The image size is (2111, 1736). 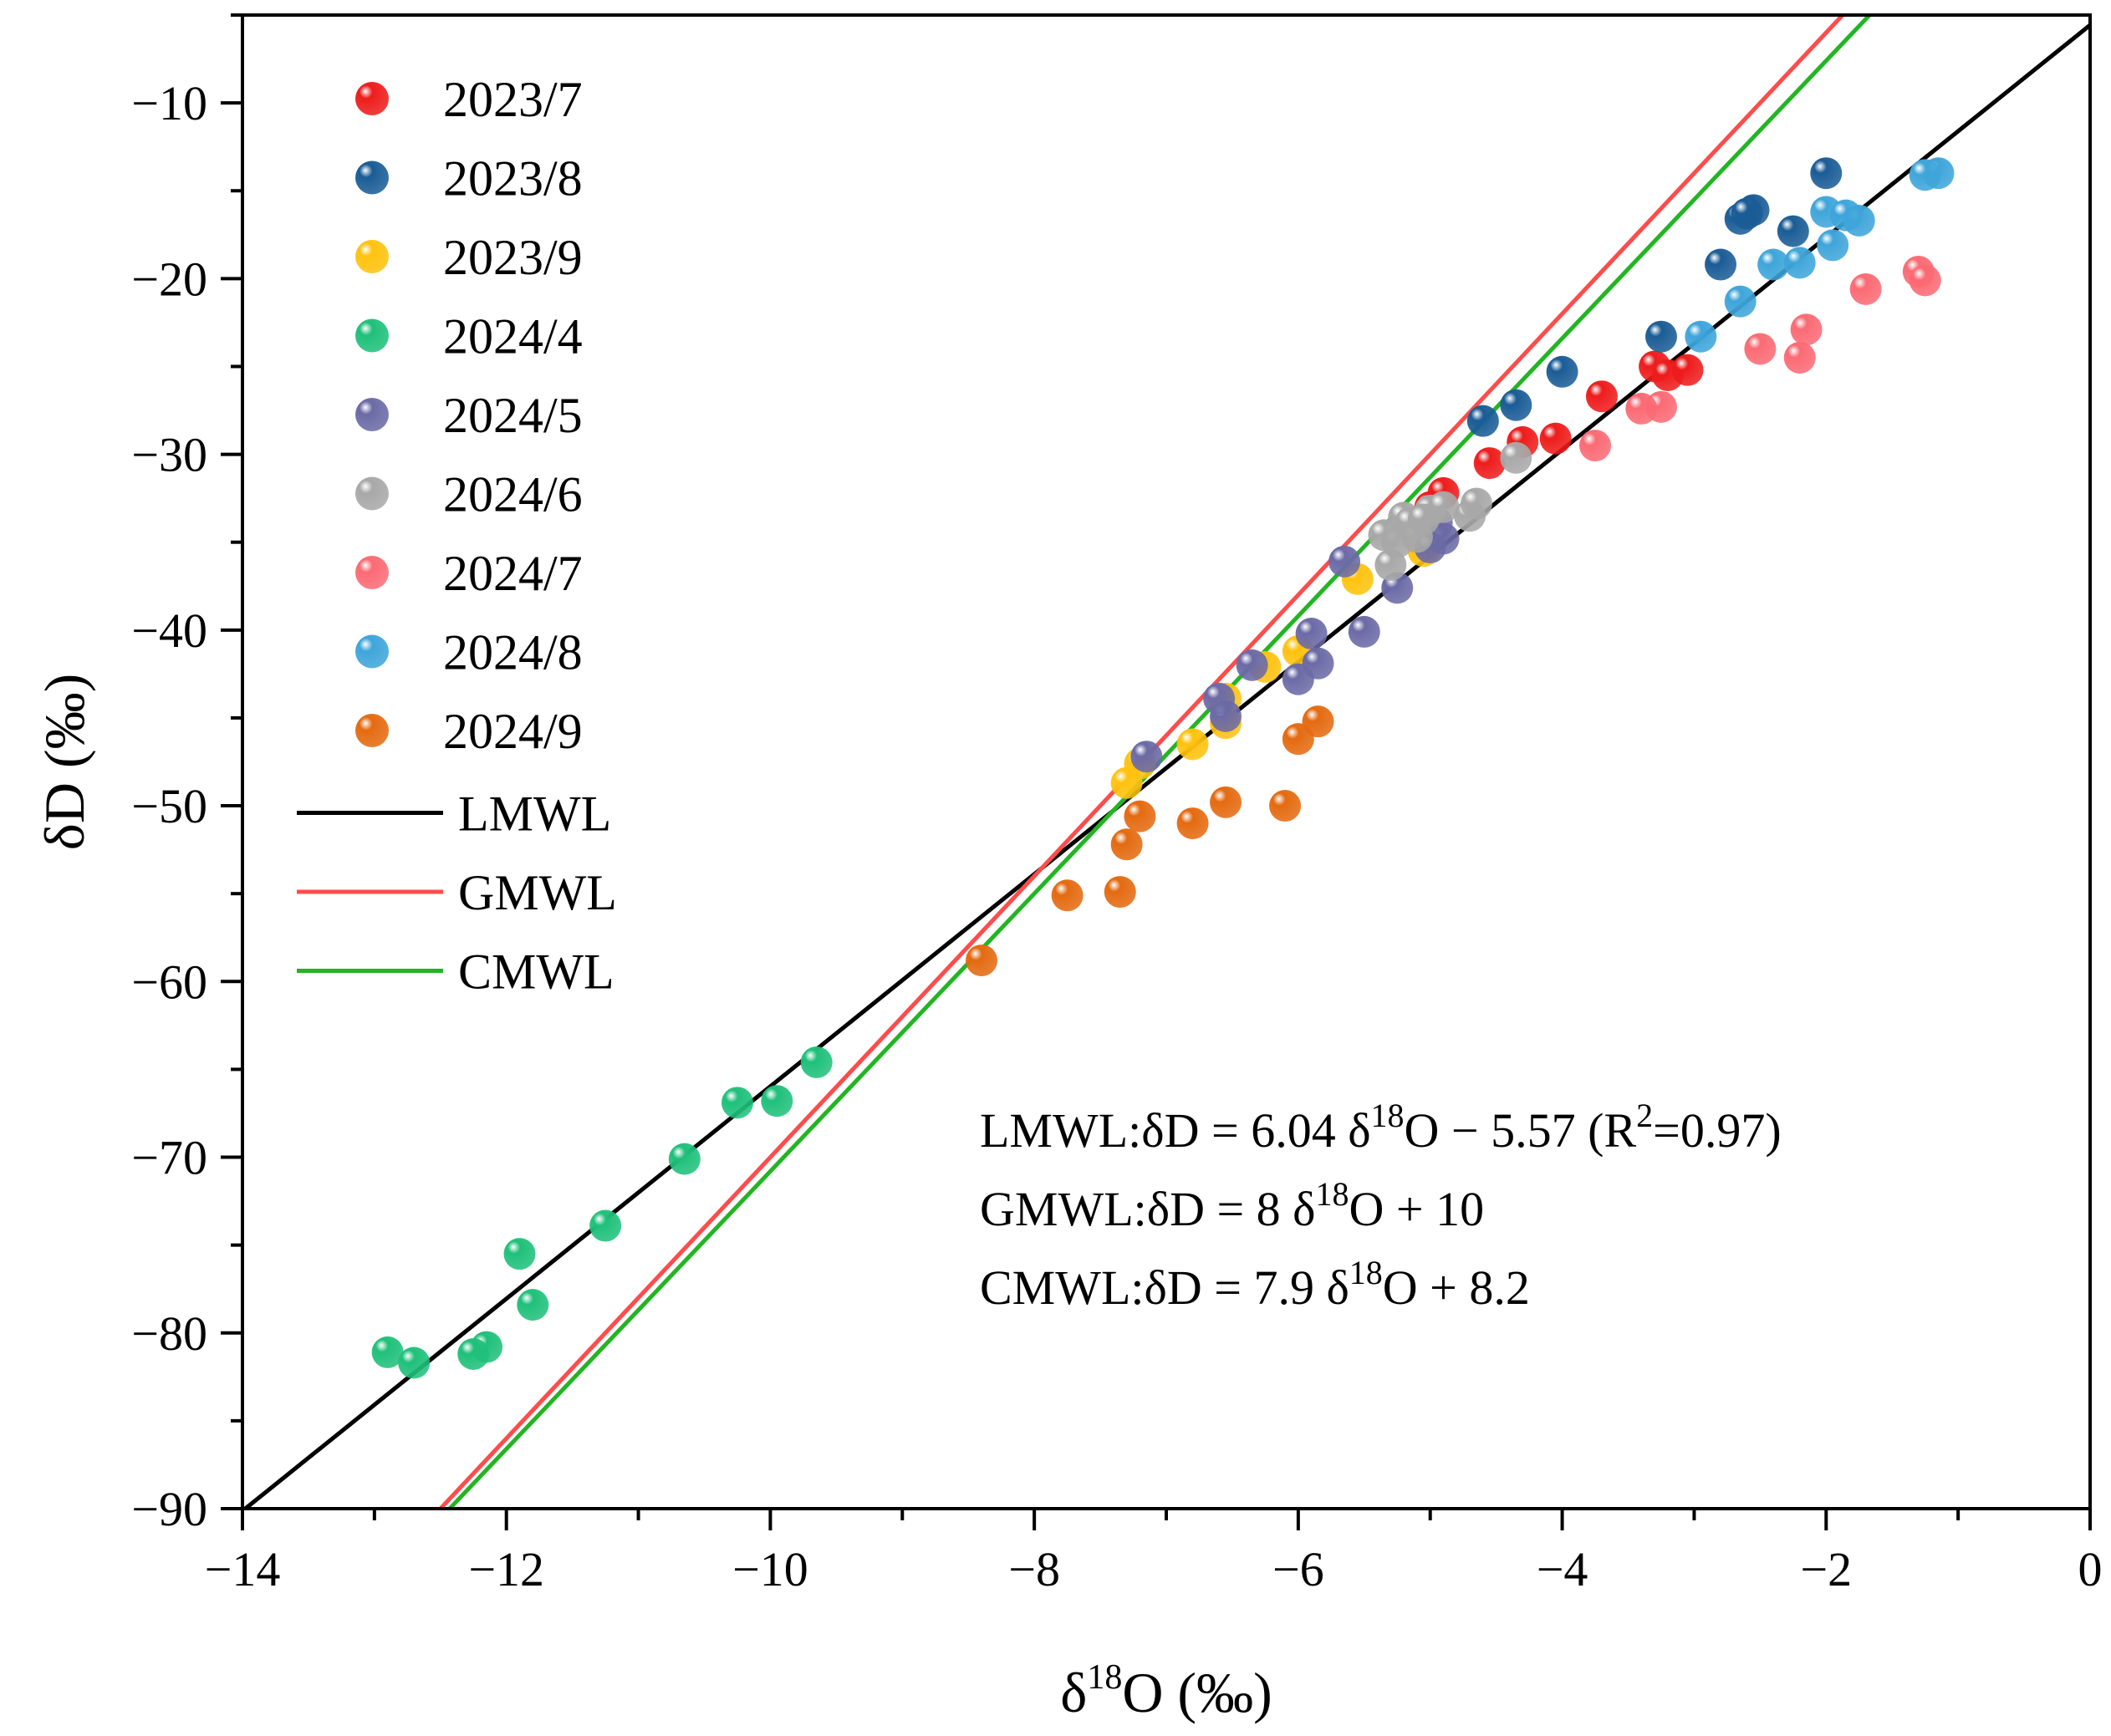 I want to click on y-tick-label: −70, so click(x=169, y=1158).